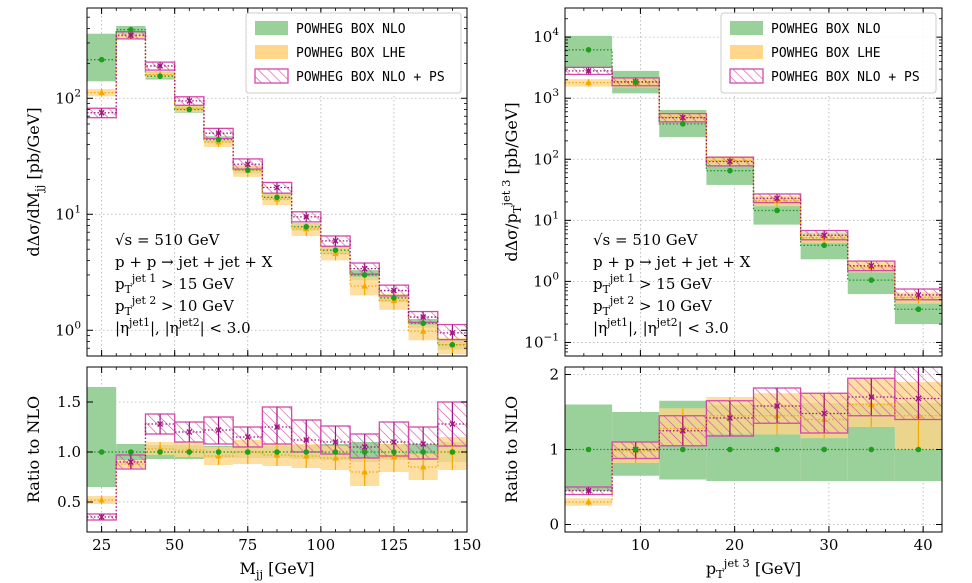 The height and width of the screenshot is (583, 972). What do you see at coordinates (69, 402) in the screenshot?
I see `y-tick-label: 1.5` at bounding box center [69, 402].